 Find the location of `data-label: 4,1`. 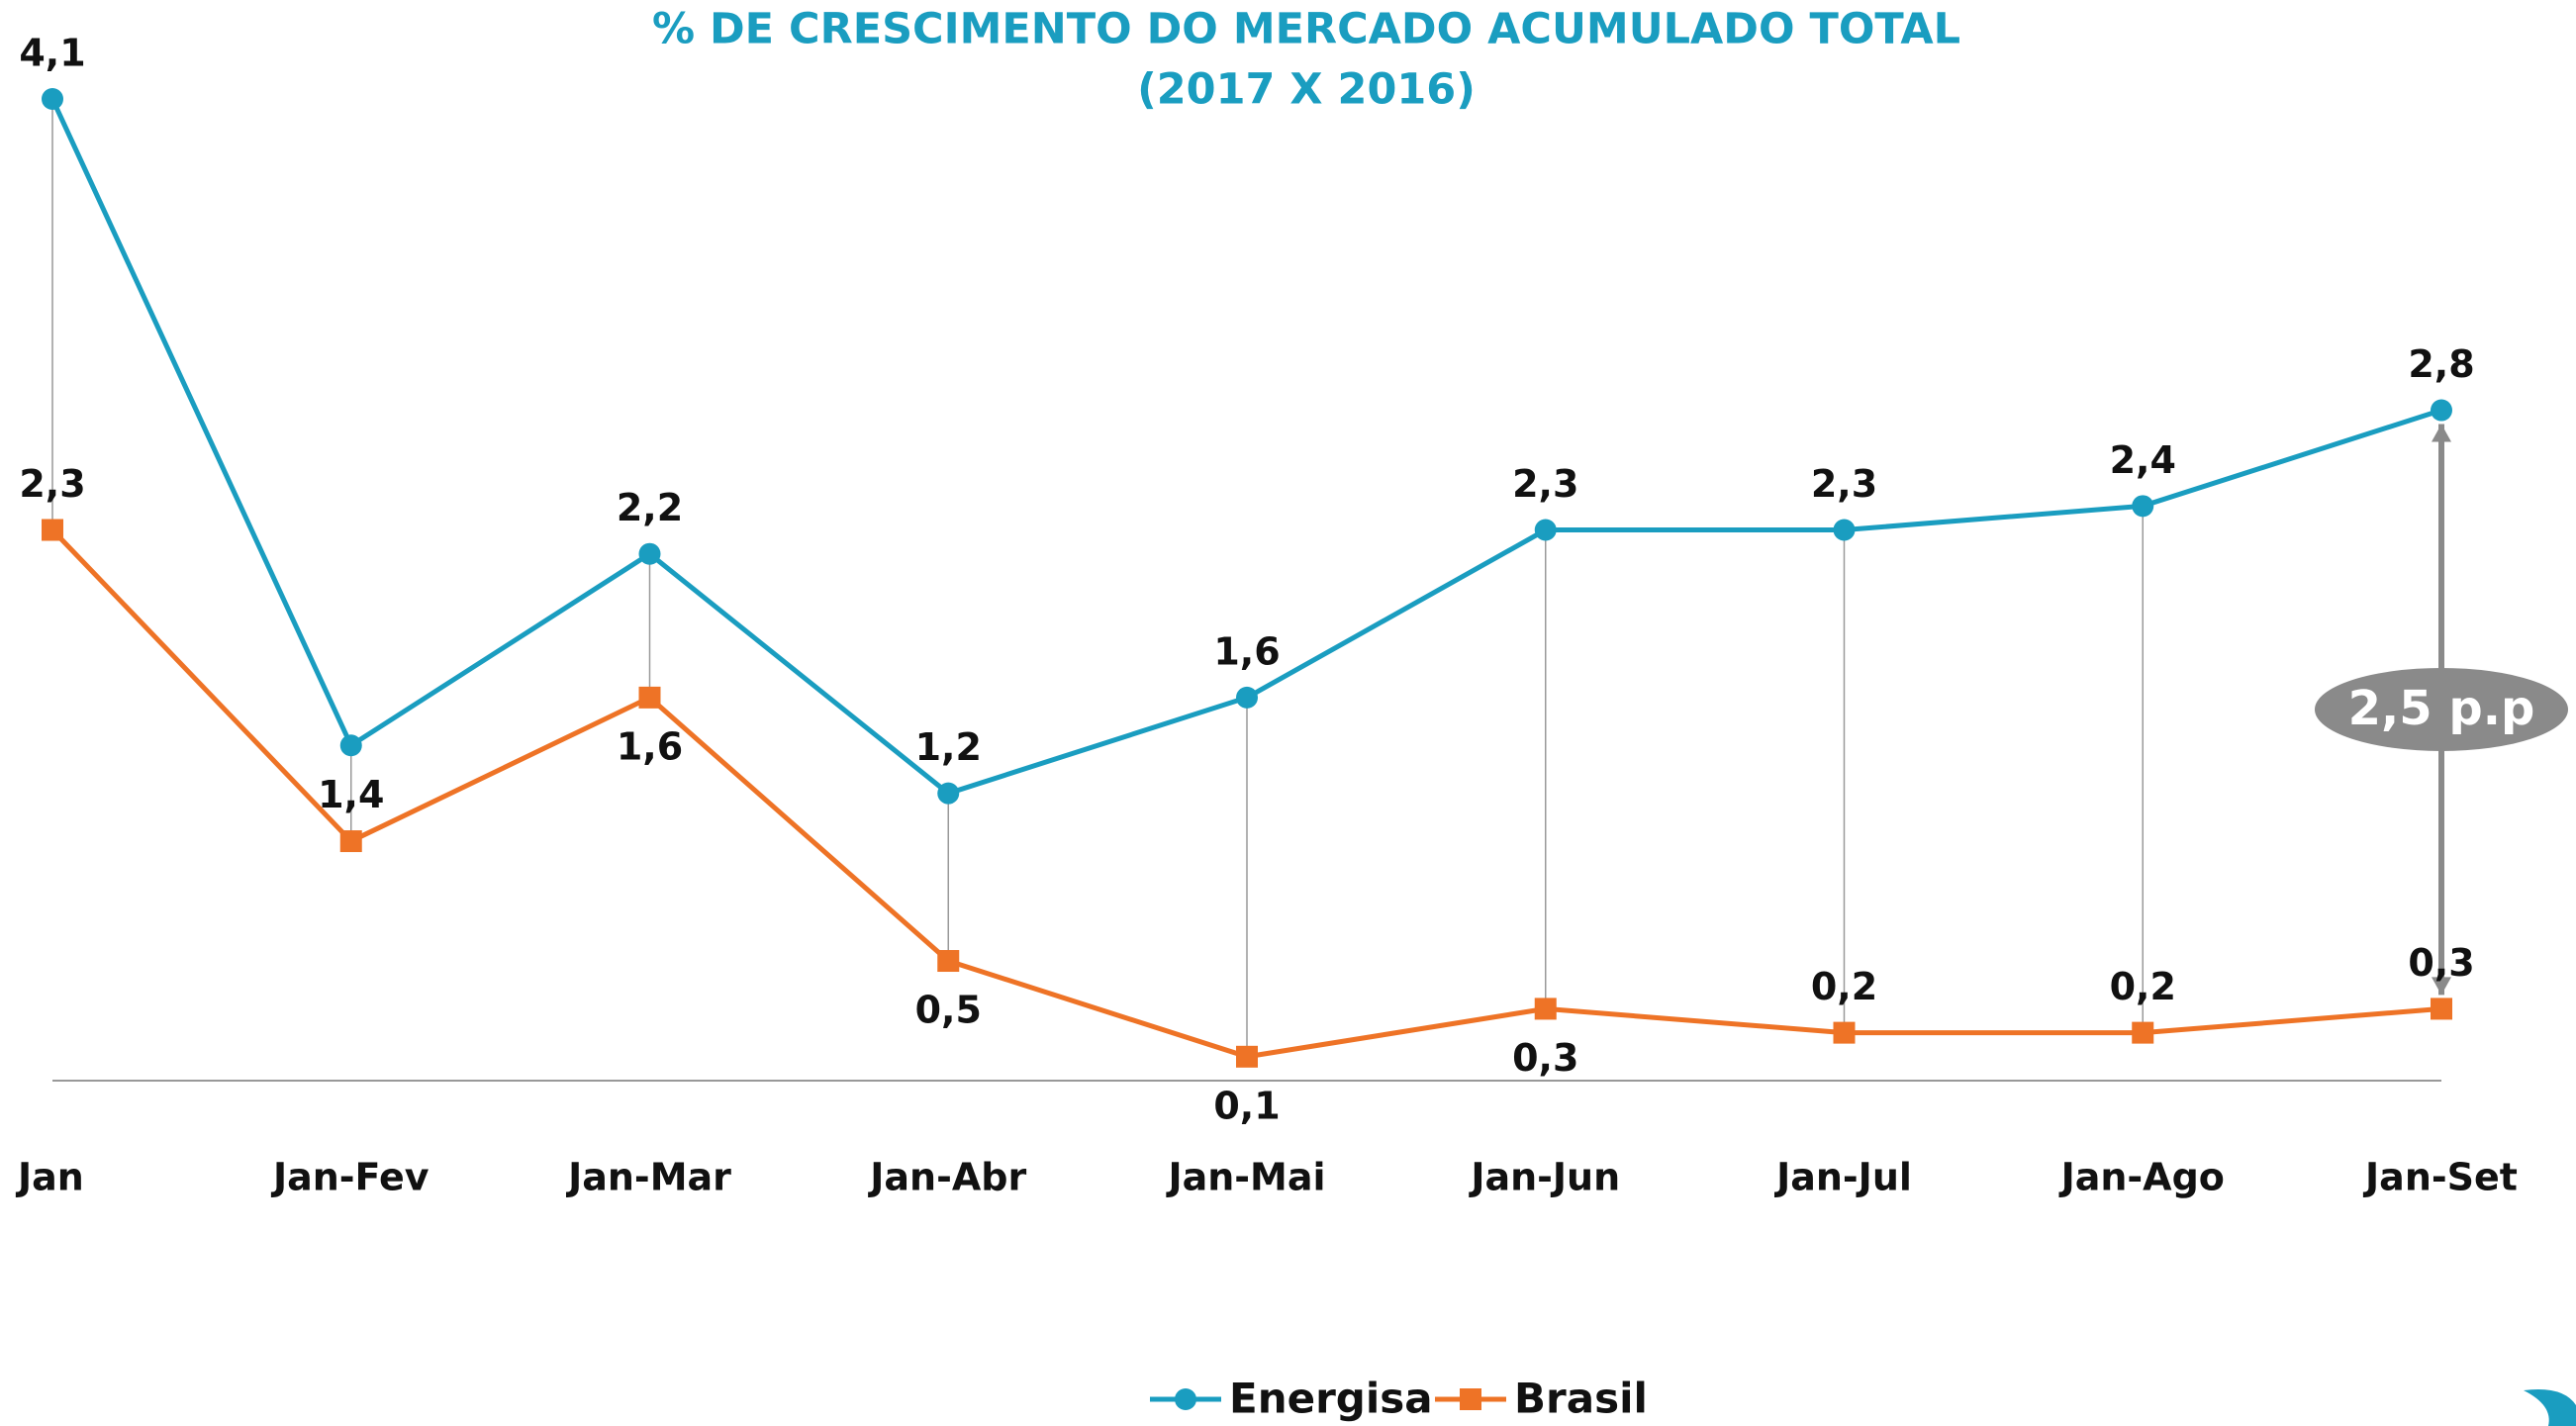

data-label: 4,1 is located at coordinates (52, 54).